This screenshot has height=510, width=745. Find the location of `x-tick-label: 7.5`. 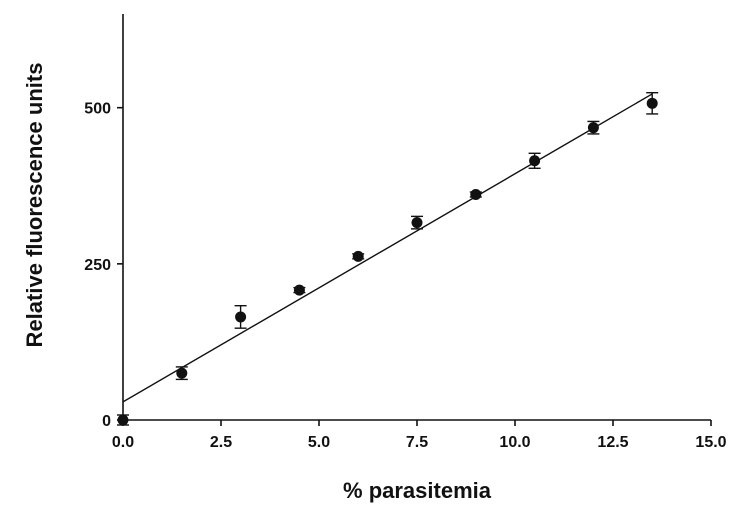

x-tick-label: 7.5 is located at coordinates (417, 442).